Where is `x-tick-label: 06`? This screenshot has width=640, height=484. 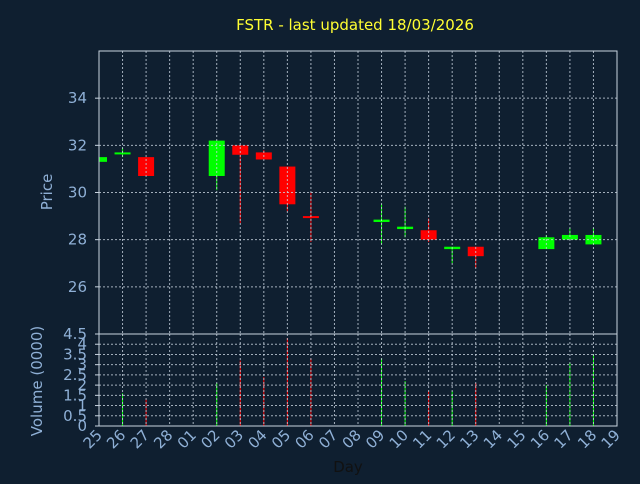
x-tick-label: 06 is located at coordinates (305, 439).